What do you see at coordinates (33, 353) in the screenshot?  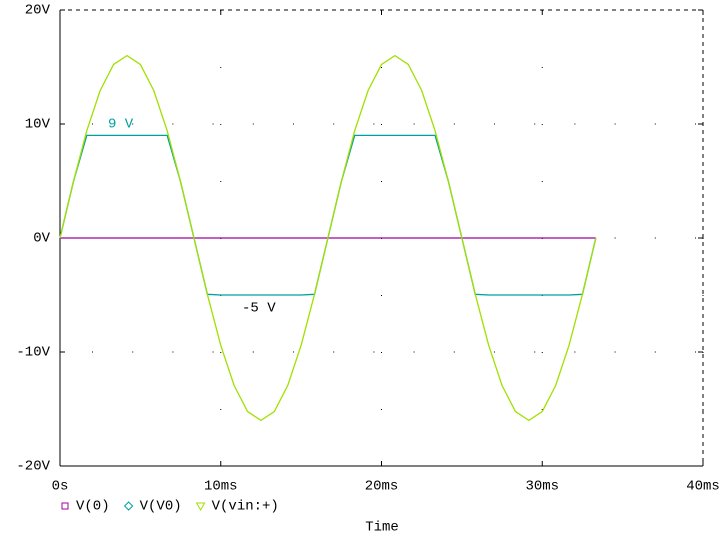 I see `y-tick-label: -10V` at bounding box center [33, 353].